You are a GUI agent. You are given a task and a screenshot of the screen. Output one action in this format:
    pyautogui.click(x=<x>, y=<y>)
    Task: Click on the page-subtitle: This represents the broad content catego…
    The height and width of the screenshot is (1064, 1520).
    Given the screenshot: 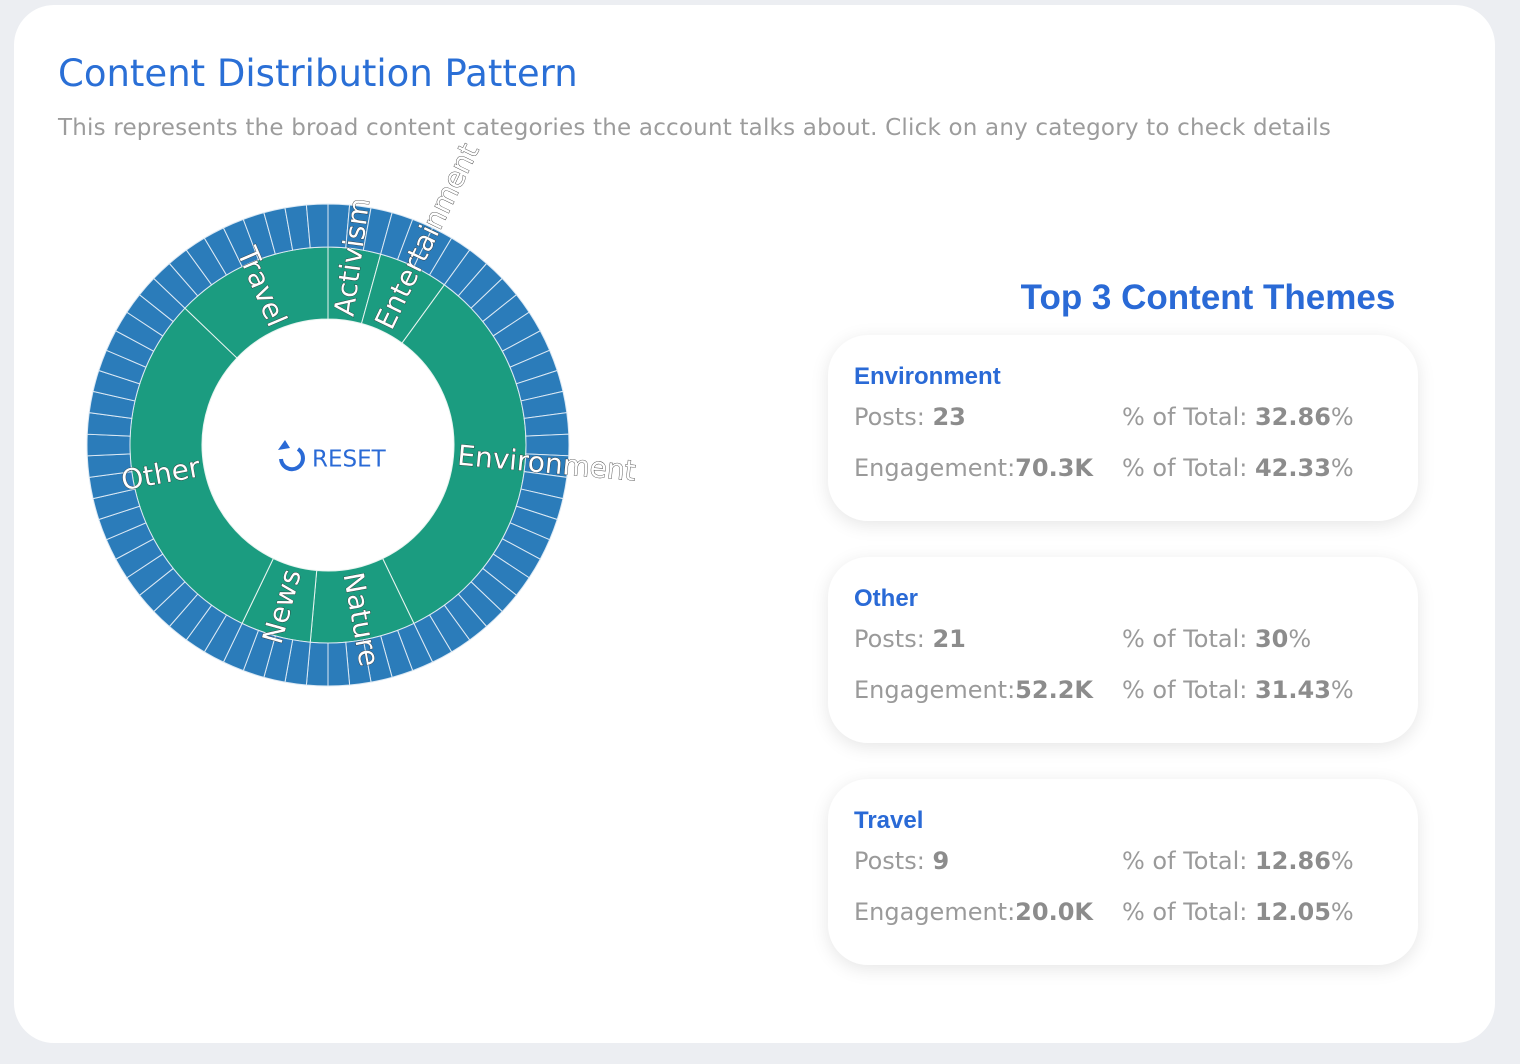 What is the action you would take?
    pyautogui.click(x=695, y=128)
    